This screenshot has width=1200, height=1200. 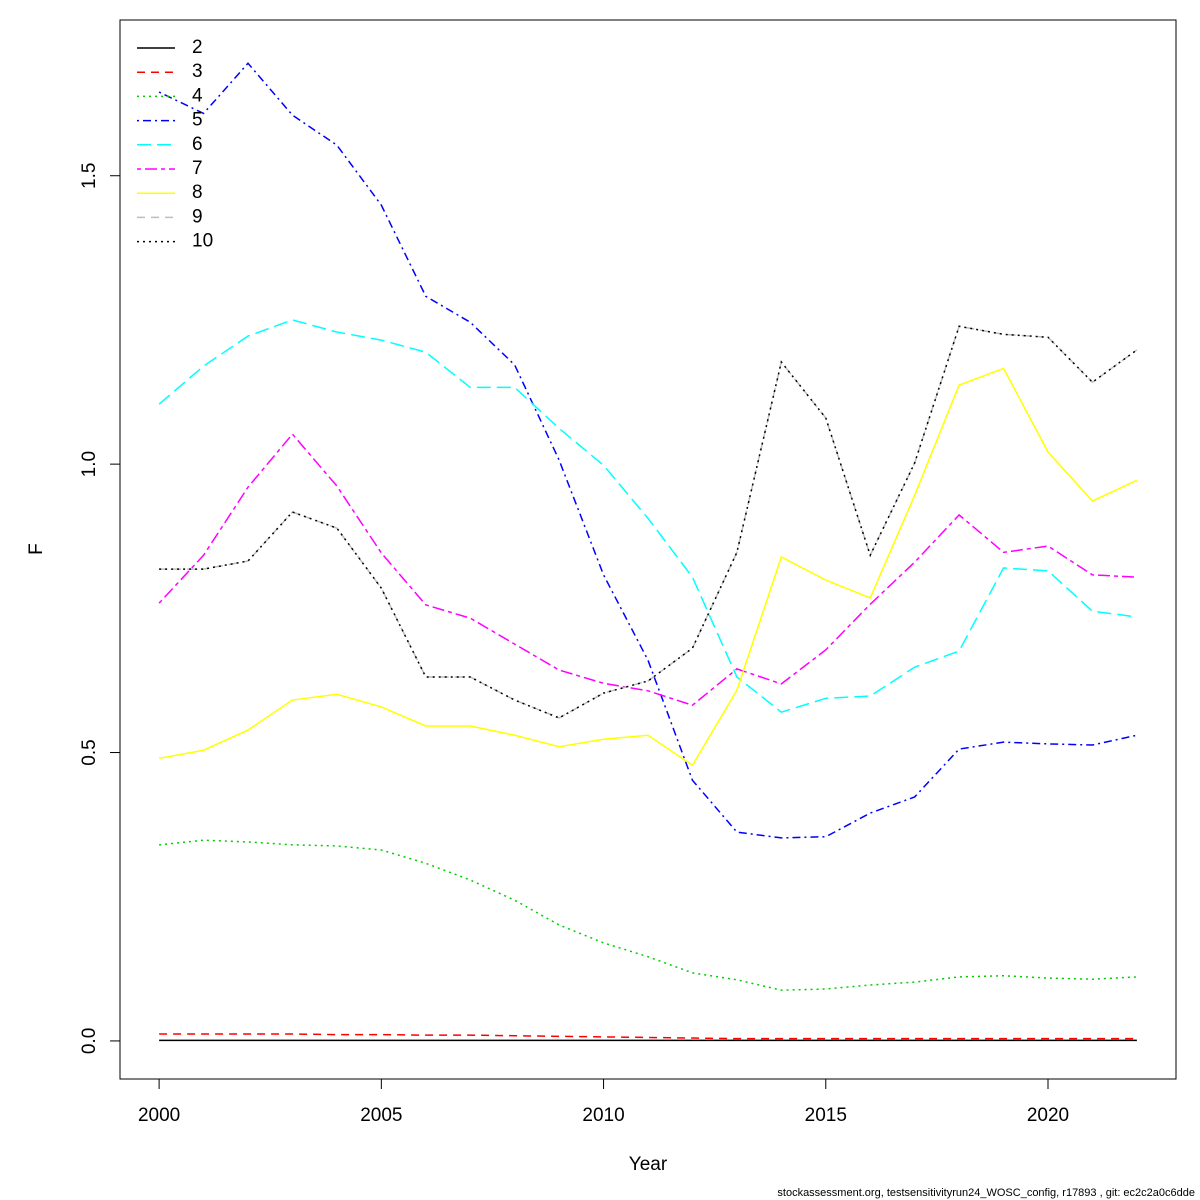 I want to click on legend-label: 7, so click(x=197, y=168).